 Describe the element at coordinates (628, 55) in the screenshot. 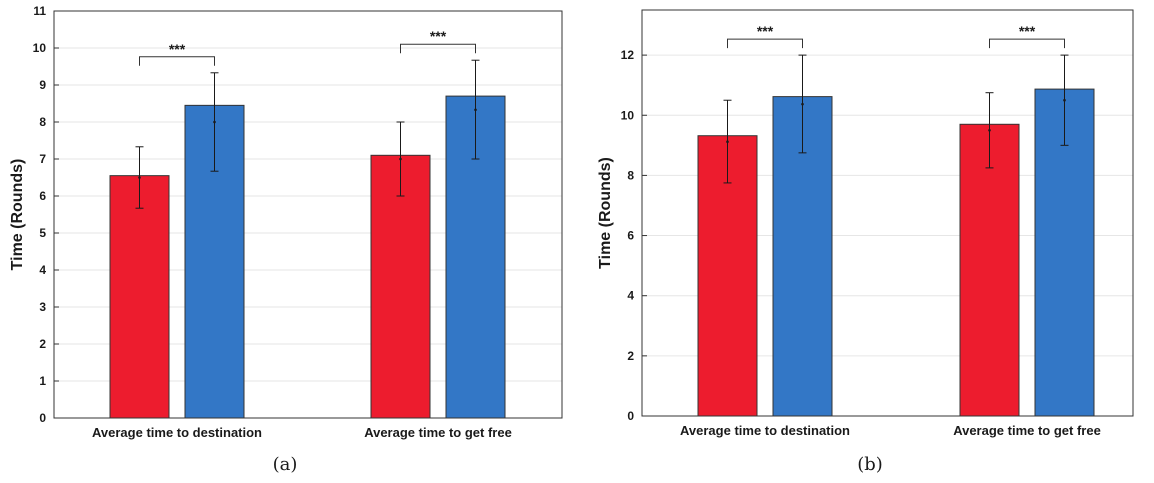

I see `y-tick-label: 12` at that location.